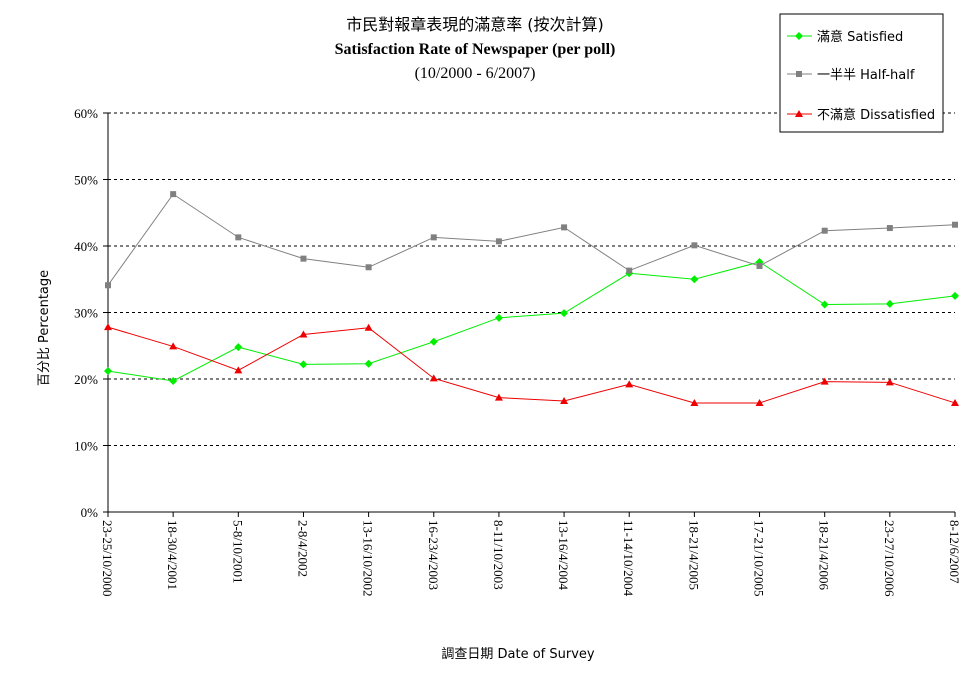 The image size is (975, 680). What do you see at coordinates (866, 75) in the screenshot?
I see `legend-label: 一半半 Half-half` at bounding box center [866, 75].